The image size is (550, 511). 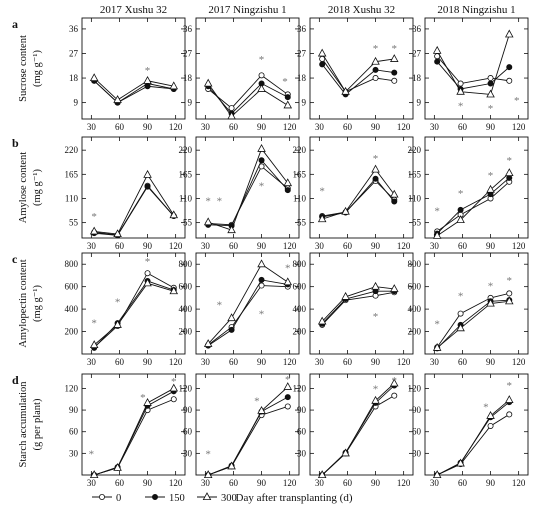 I want to click on column-title: 2018 Ningzishu 1, so click(x=476, y=10).